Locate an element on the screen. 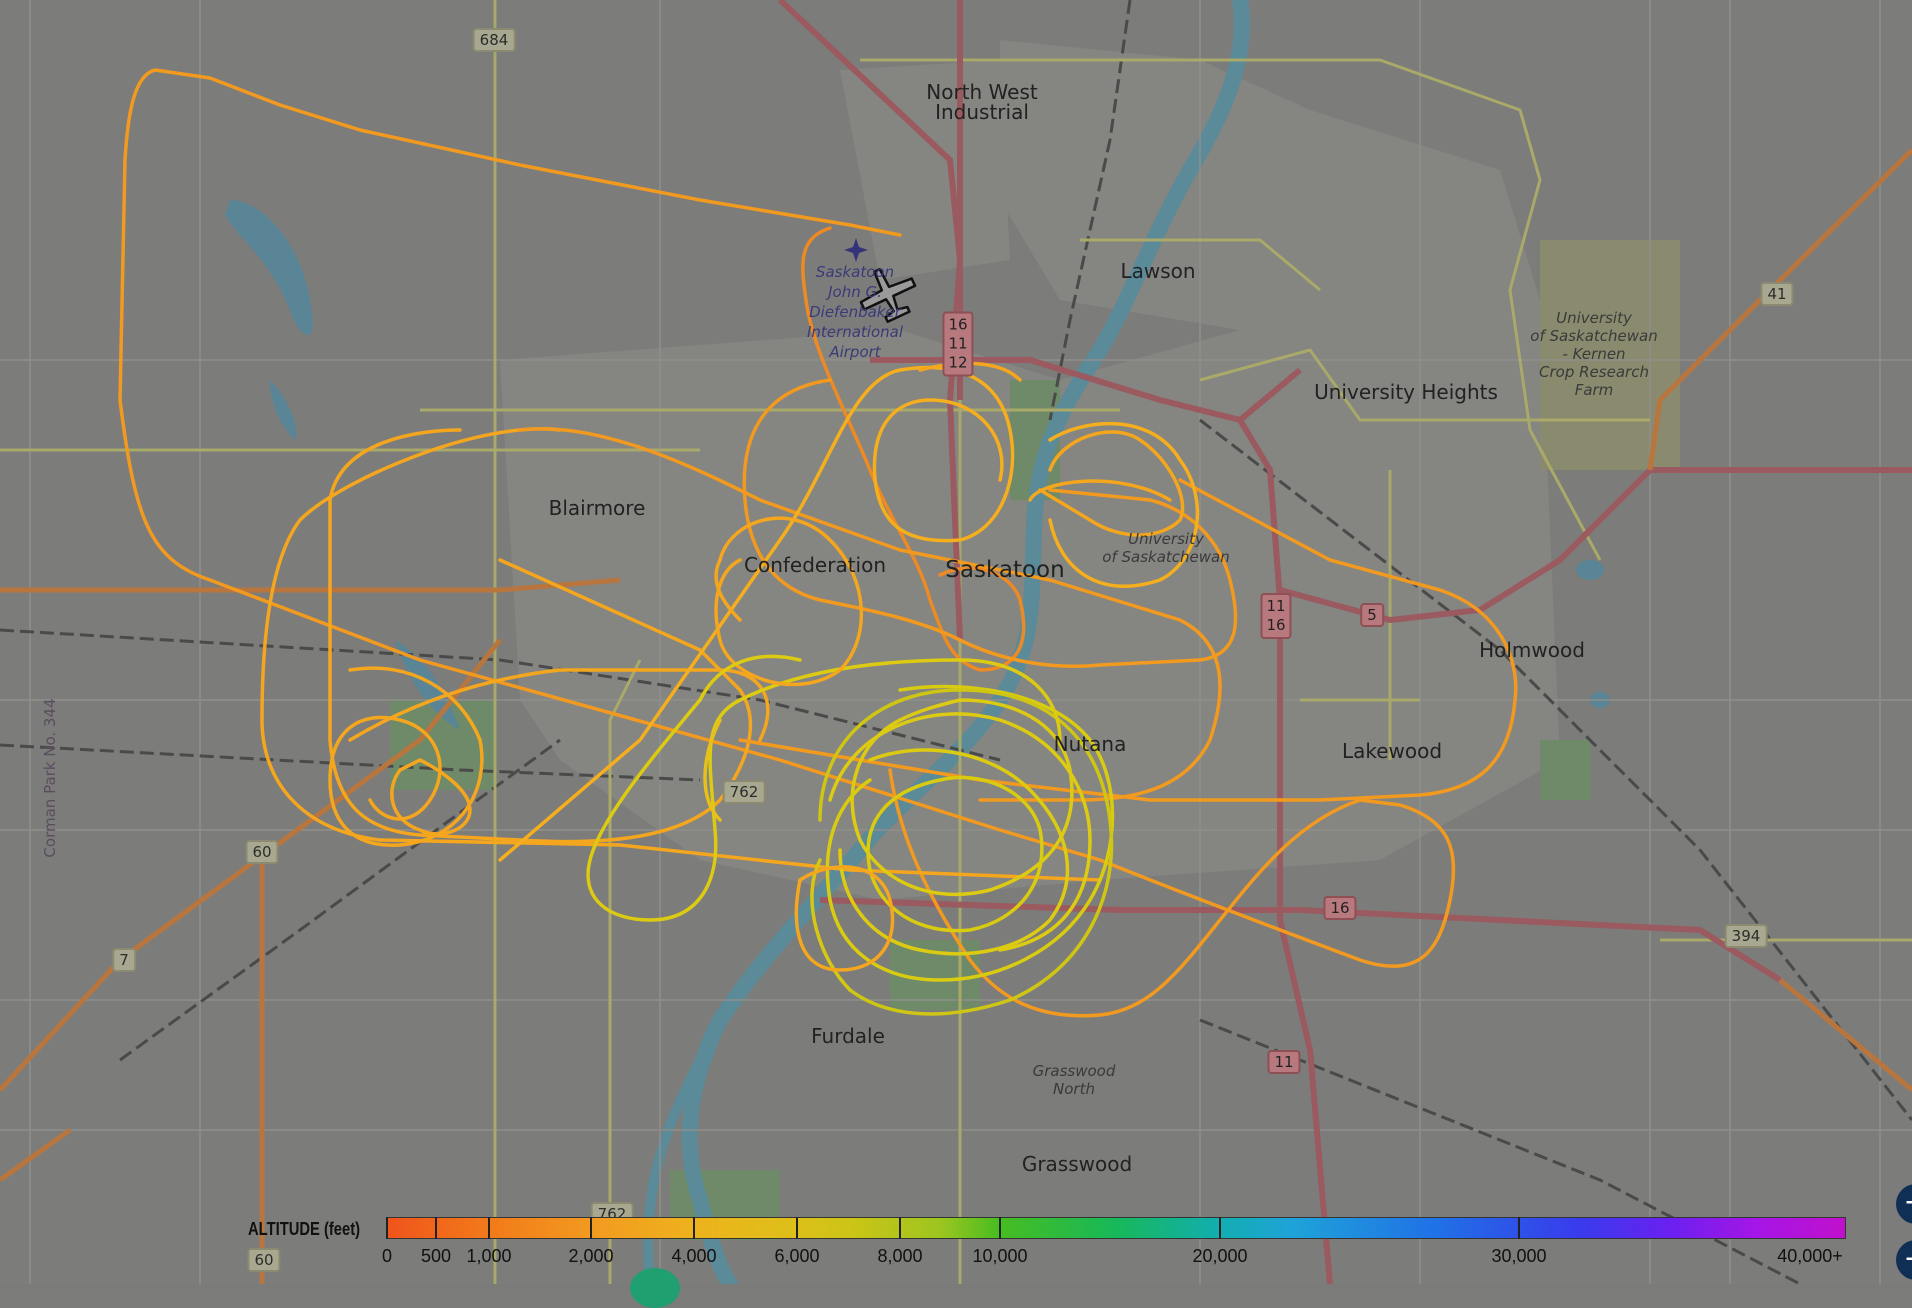 Image resolution: width=1912 pixels, height=1308 pixels. highway-shield-16-11-12: 16 11 12 is located at coordinates (958, 344).